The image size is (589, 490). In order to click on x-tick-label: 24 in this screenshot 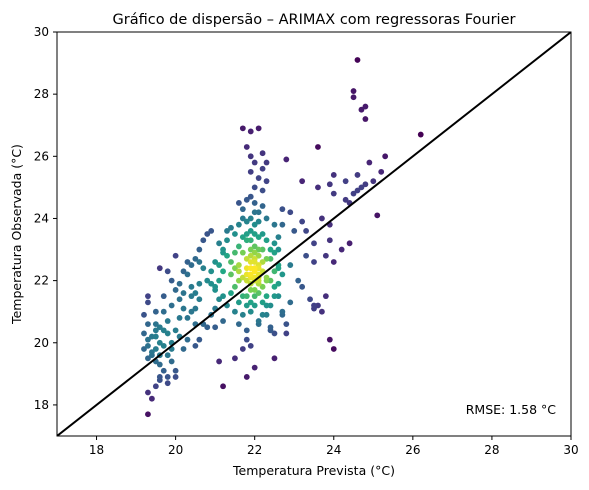, I will do `click(333, 450)`.